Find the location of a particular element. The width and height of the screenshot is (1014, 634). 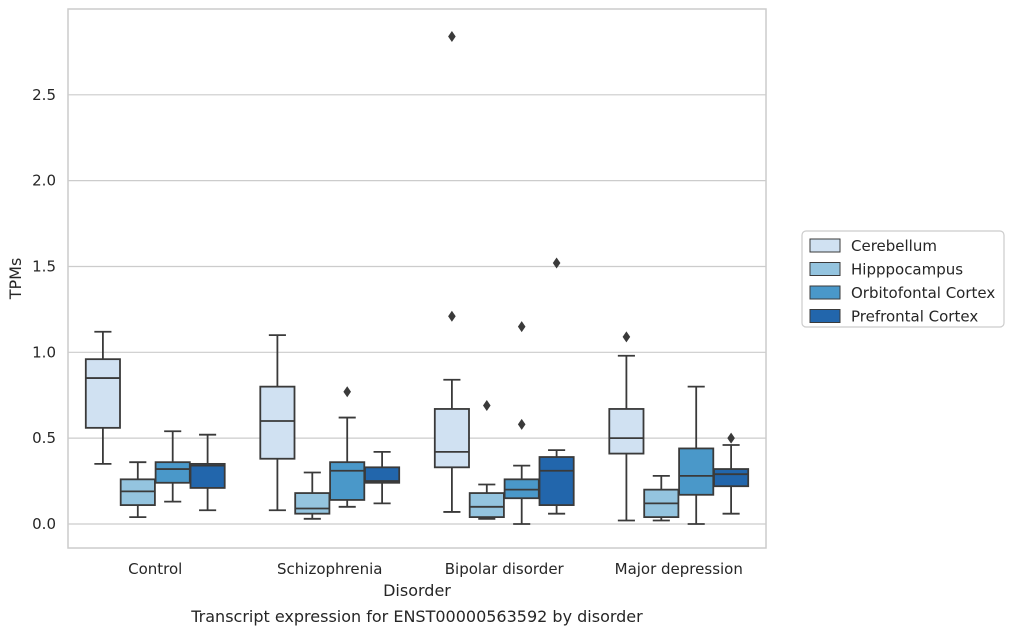

x-tick-label: Bipolar disorder is located at coordinates (505, 569).